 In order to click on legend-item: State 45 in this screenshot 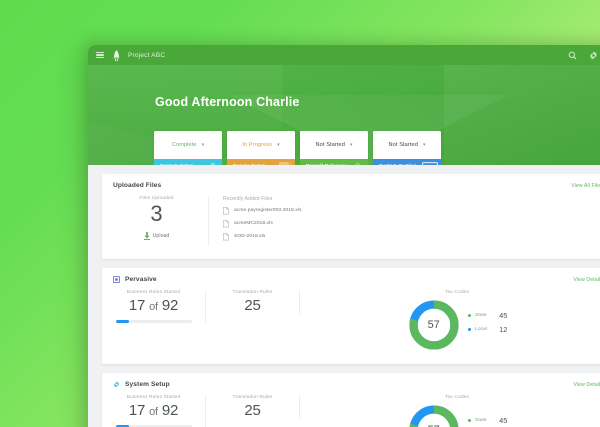, I will do `click(487, 315)`.